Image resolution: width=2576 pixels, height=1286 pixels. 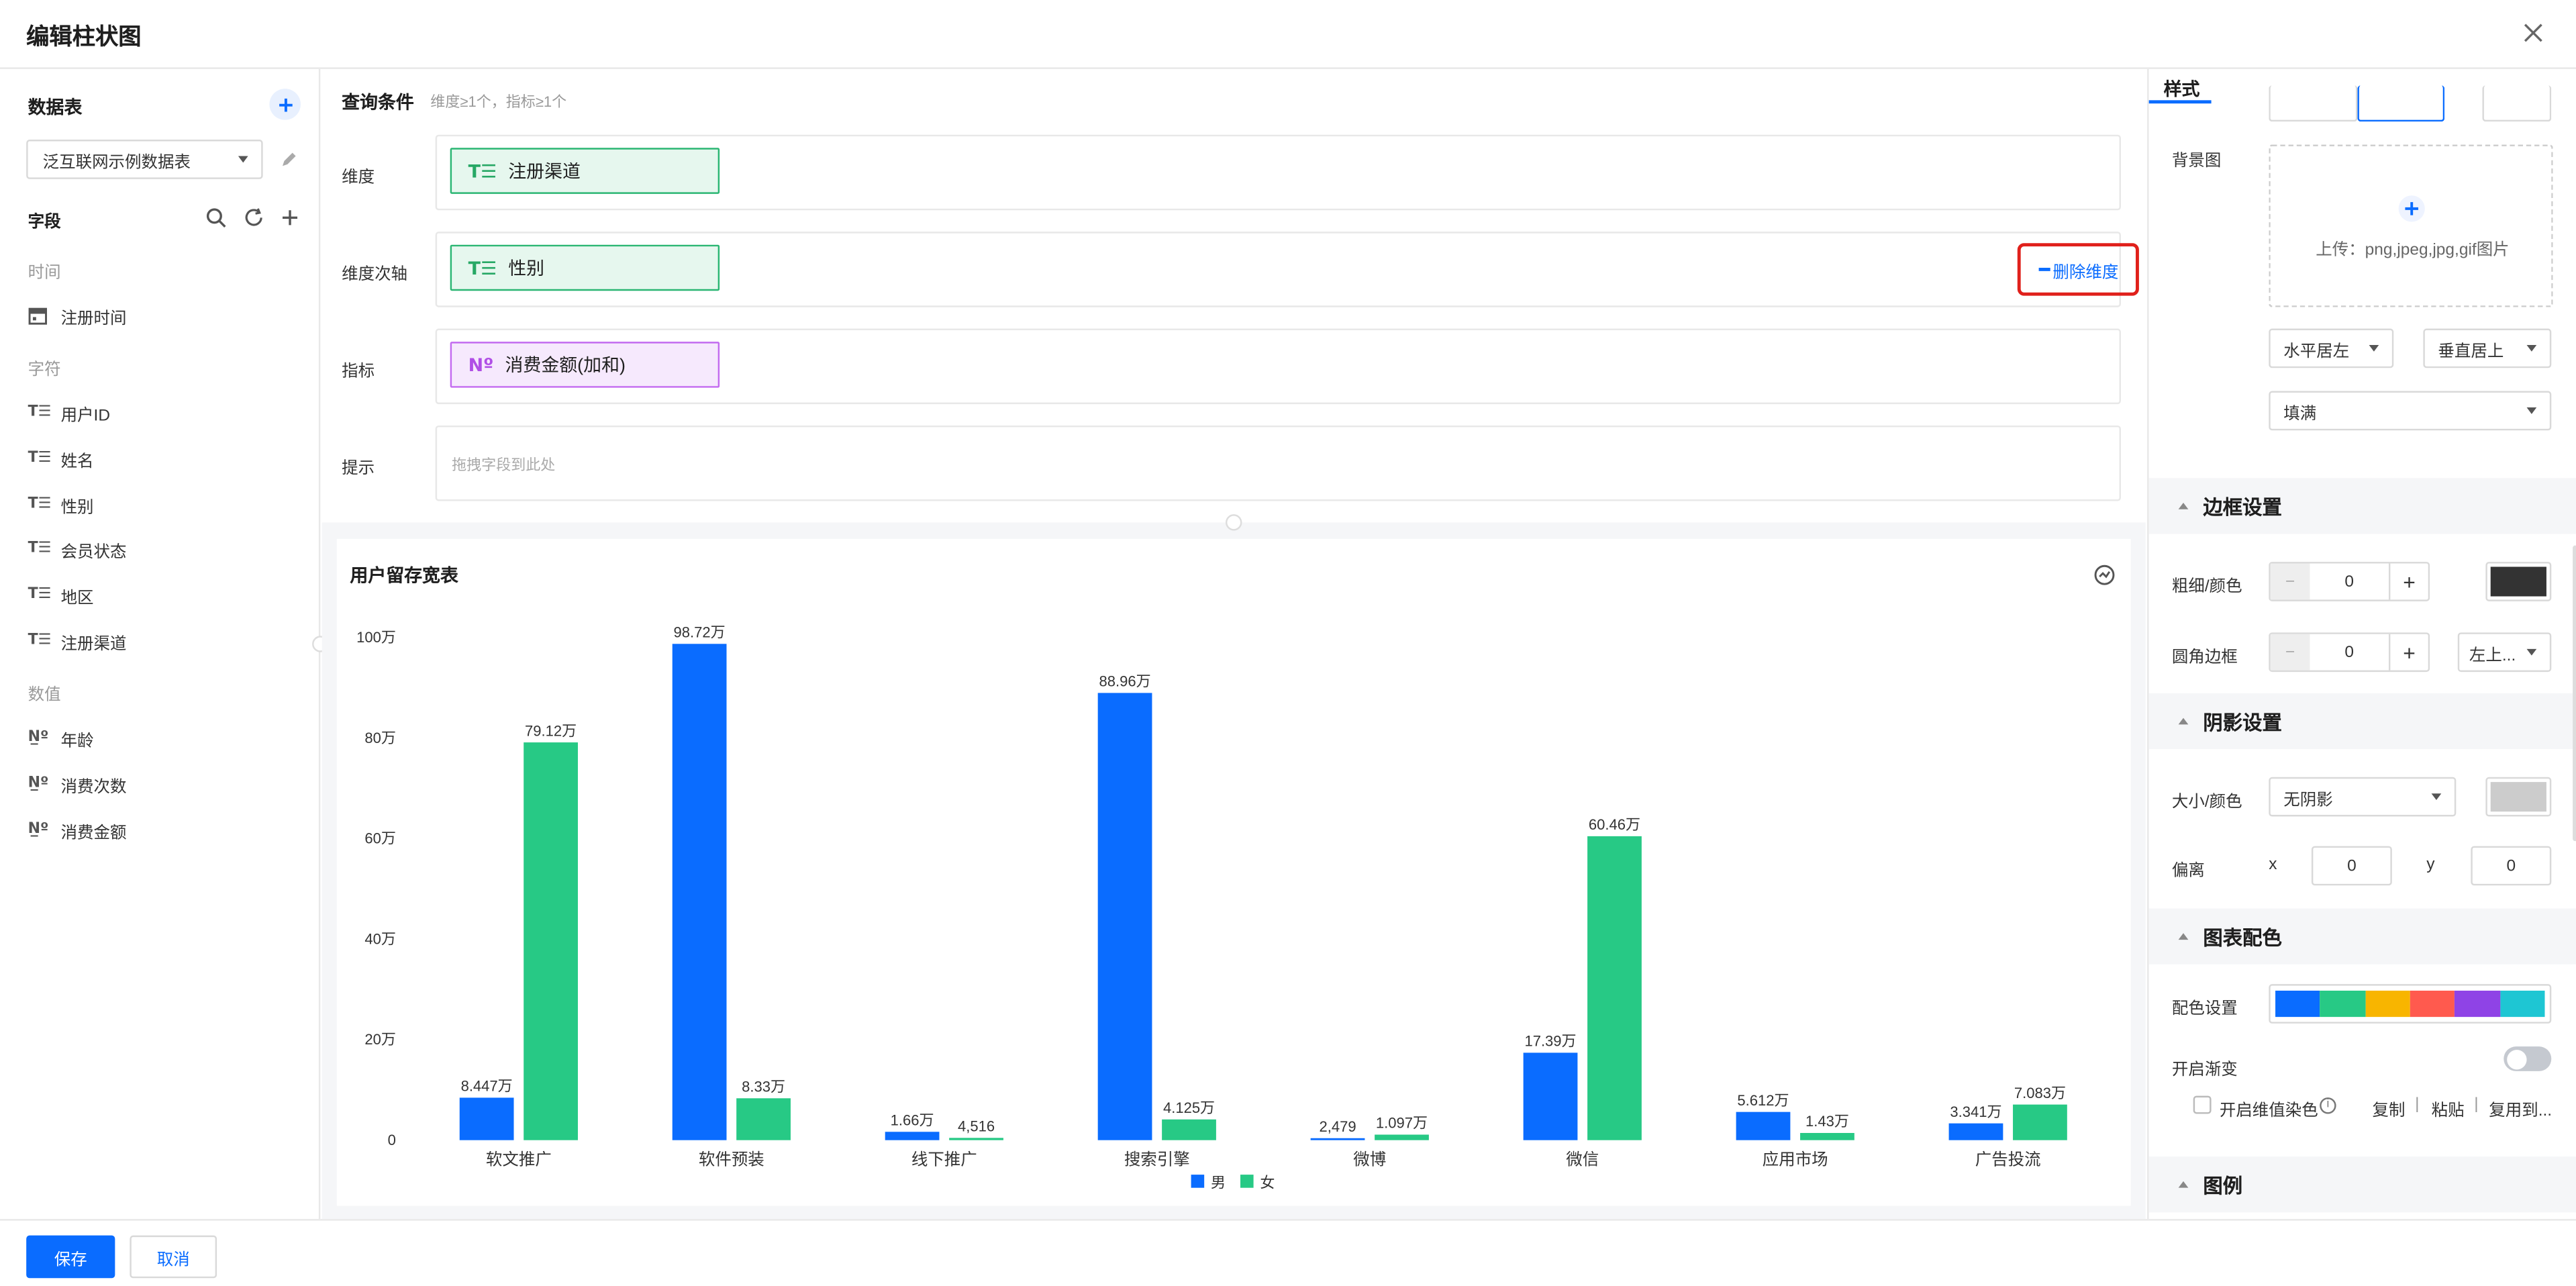 What do you see at coordinates (585, 267) in the screenshot?
I see `secondary-dimension-chip: T☰ 性别` at bounding box center [585, 267].